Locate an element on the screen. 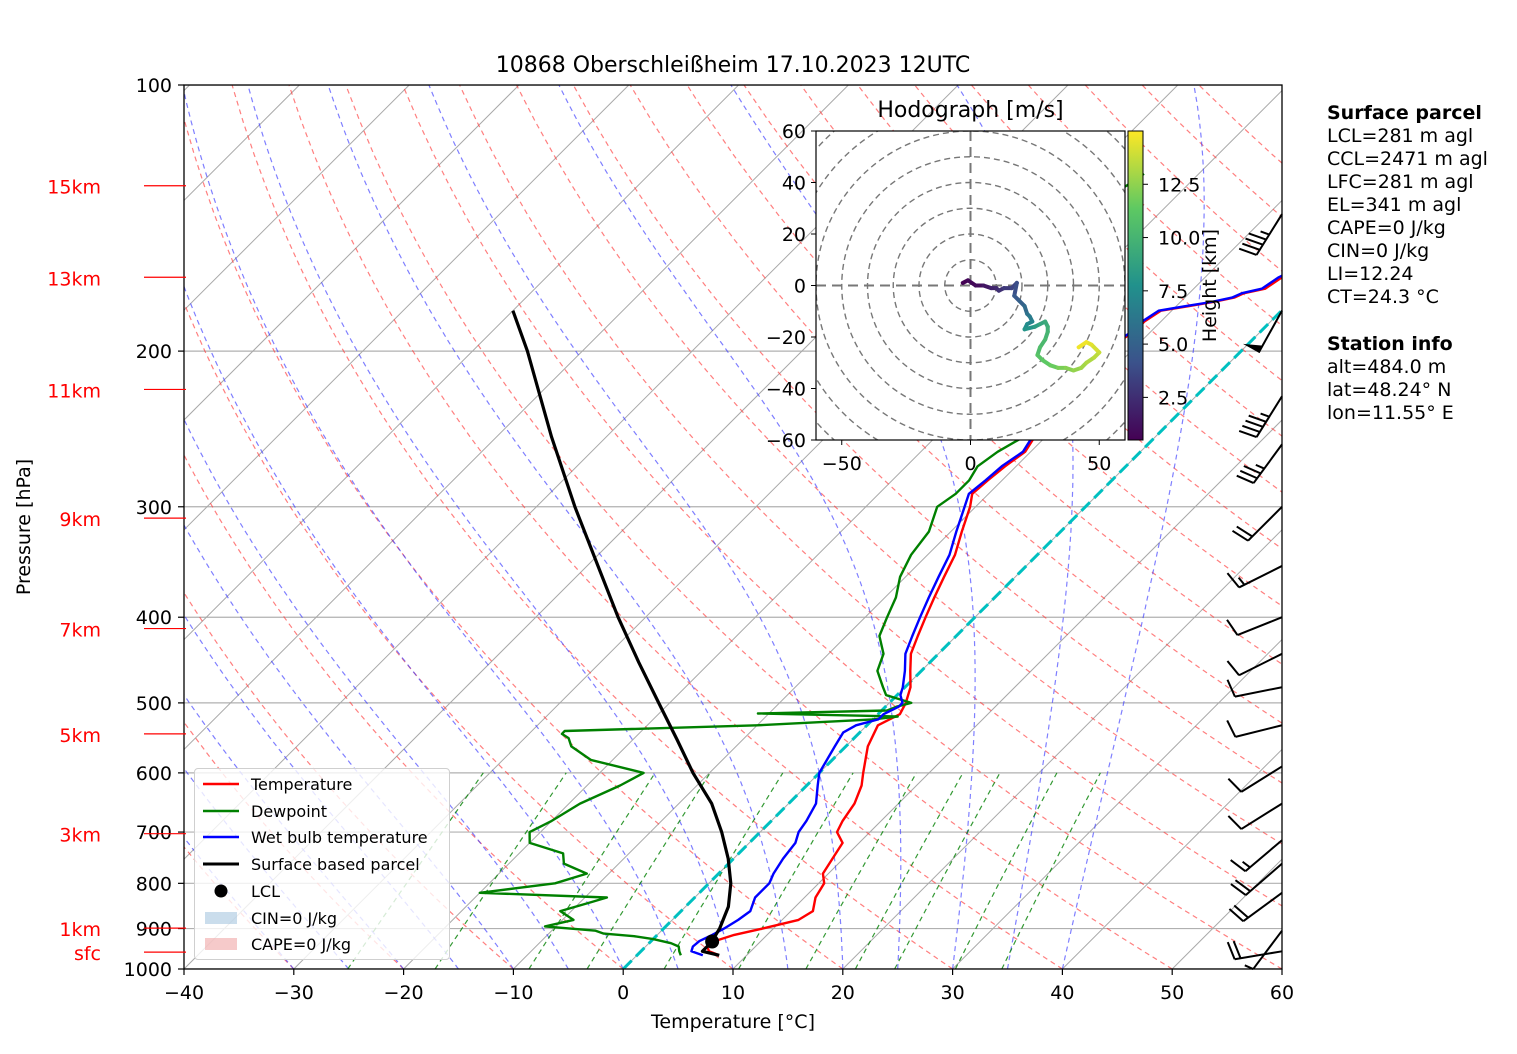 Image resolution: width=1517 pixels, height=1054 pixels. legend-item: Wet bulb temperature is located at coordinates (323, 837).